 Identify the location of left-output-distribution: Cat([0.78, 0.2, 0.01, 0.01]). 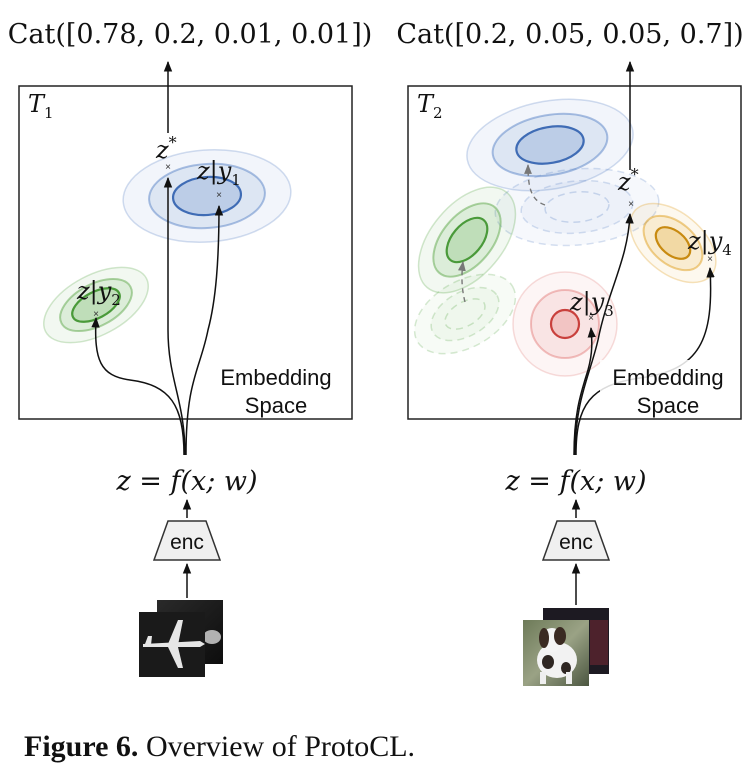
(190, 34).